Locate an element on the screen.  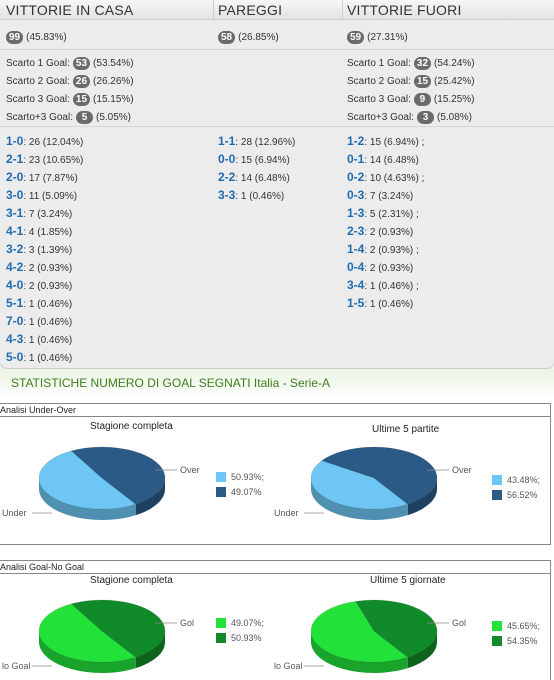
margin-row: Scarto 1 Goal: 32 (54.24%) is located at coordinates (411, 63).